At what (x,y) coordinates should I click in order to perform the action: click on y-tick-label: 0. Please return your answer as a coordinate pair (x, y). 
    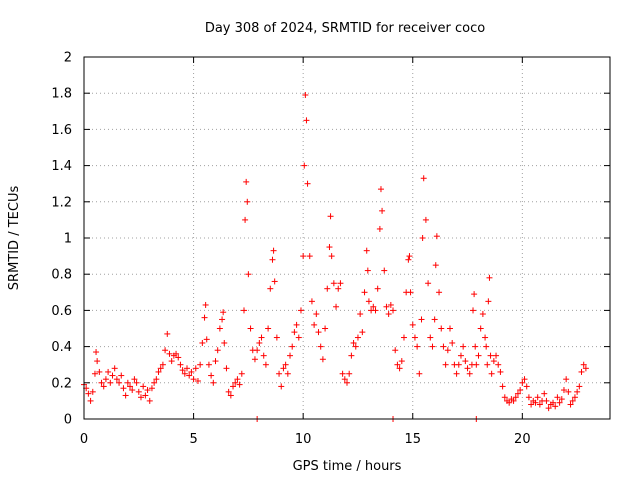
    Looking at the image, I should click on (68, 420).